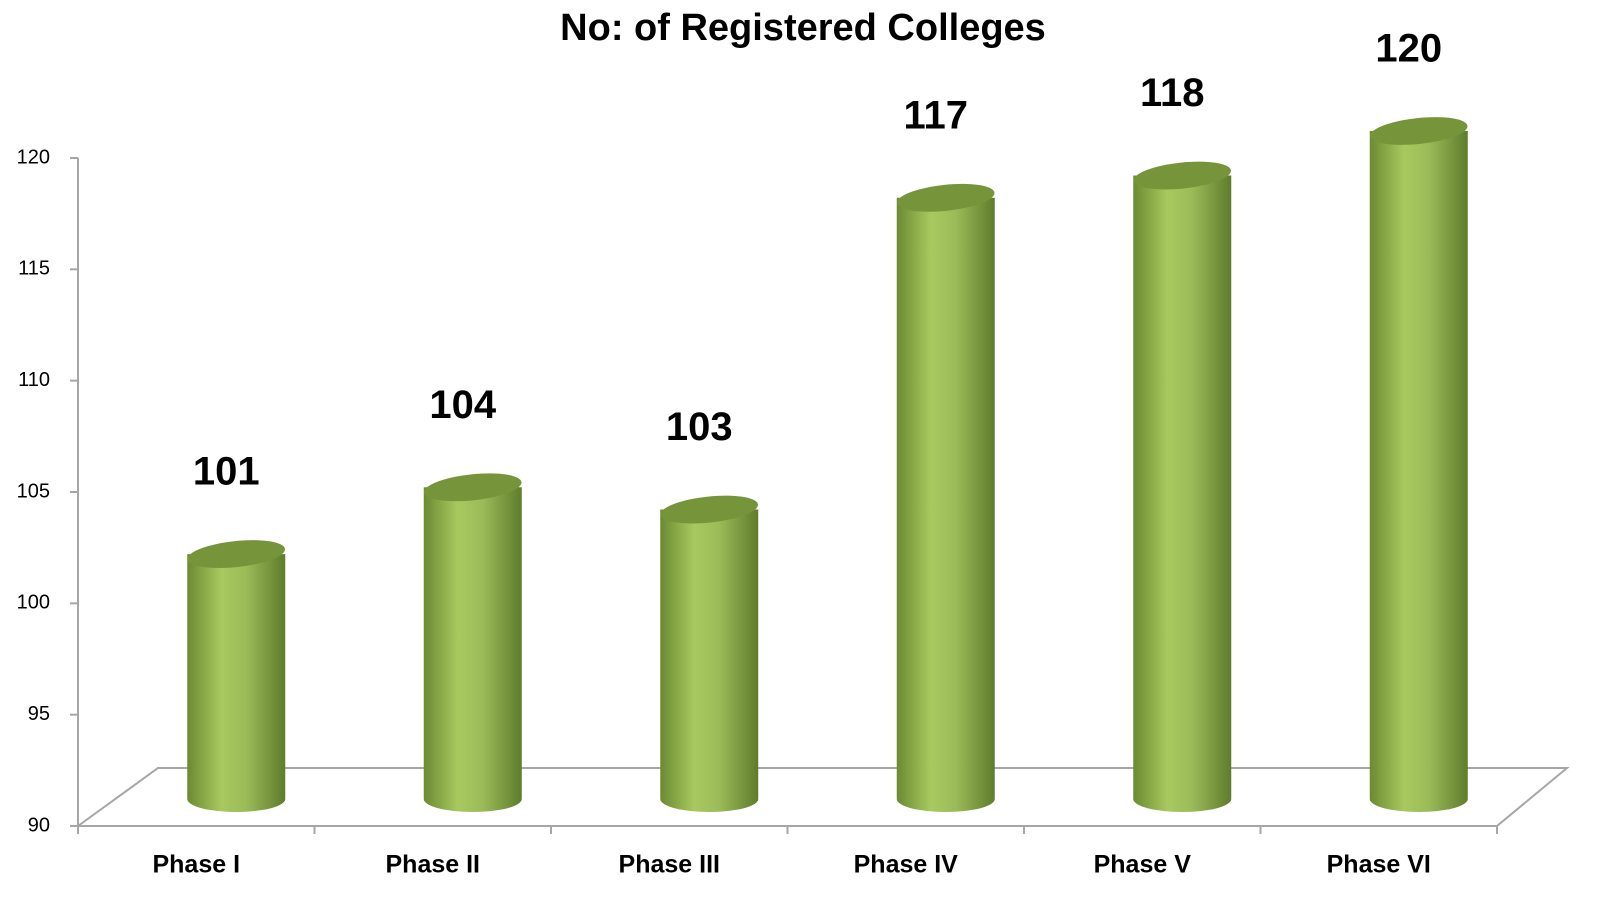  What do you see at coordinates (1143, 865) in the screenshot?
I see `x-tick-label: Phase V` at bounding box center [1143, 865].